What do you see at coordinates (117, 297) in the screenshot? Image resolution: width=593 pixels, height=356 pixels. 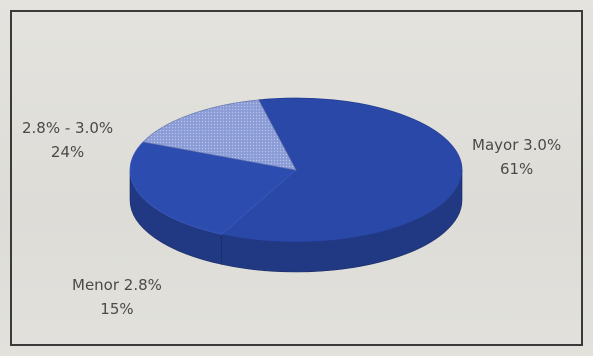 I see `slice-label-menor: Menor 2.8% 15%` at bounding box center [117, 297].